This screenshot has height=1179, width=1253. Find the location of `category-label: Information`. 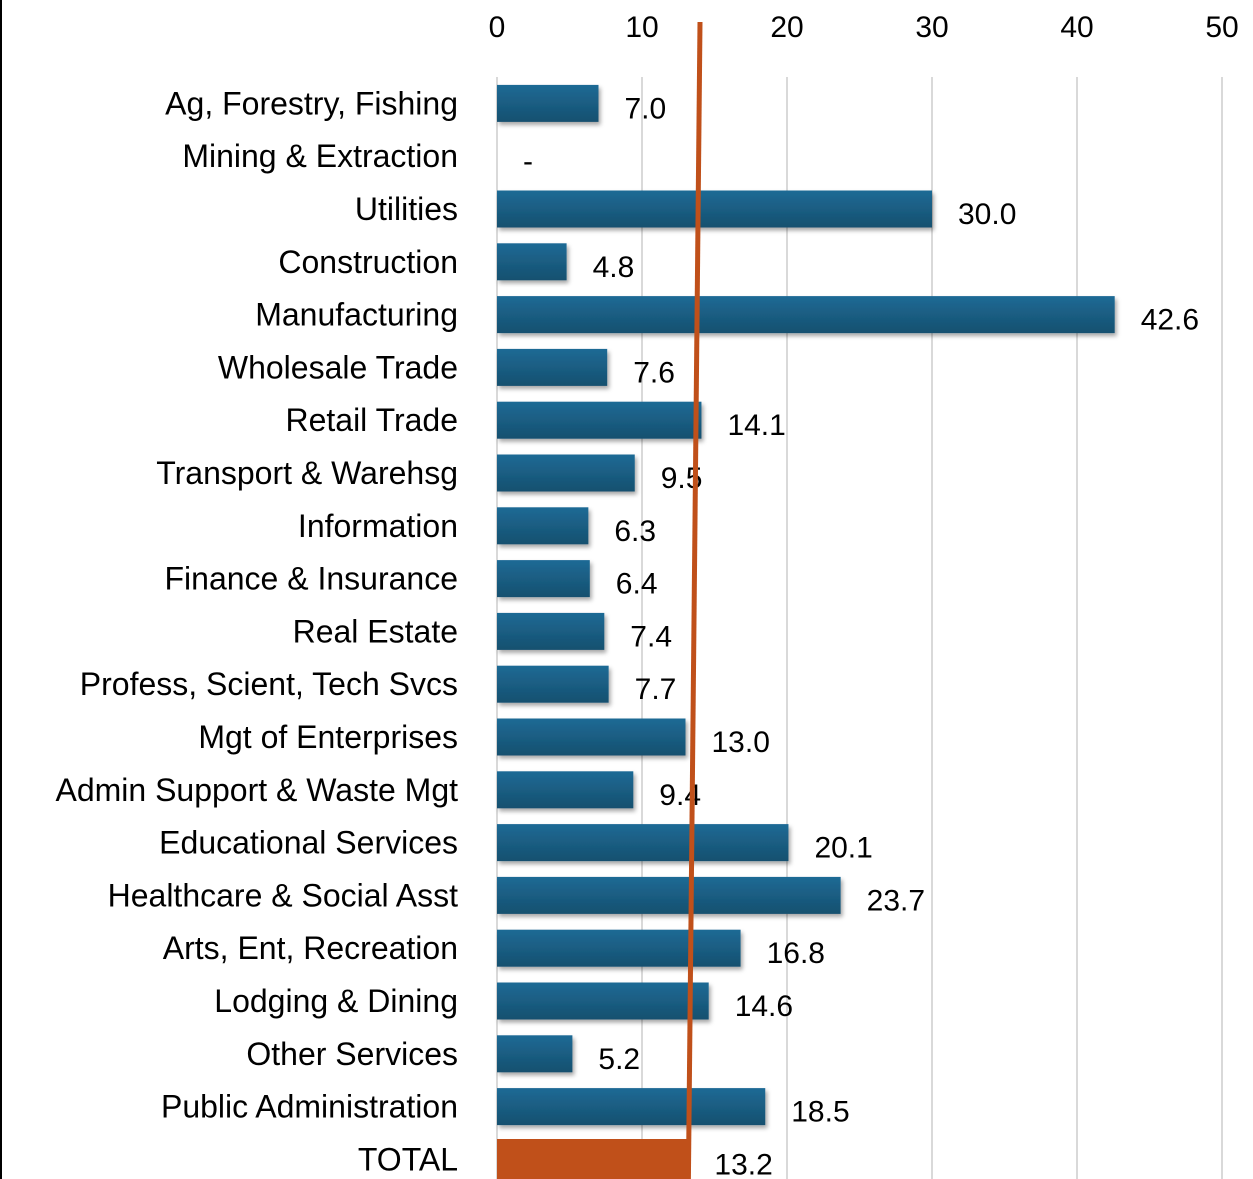

category-label: Information is located at coordinates (378, 526).